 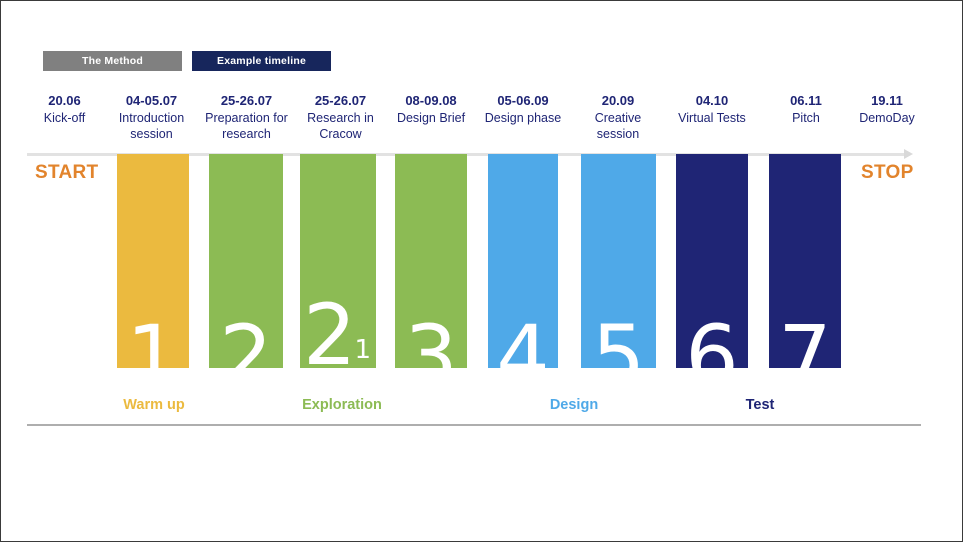 What do you see at coordinates (712, 337) in the screenshot?
I see `bar-number-label: 6` at bounding box center [712, 337].